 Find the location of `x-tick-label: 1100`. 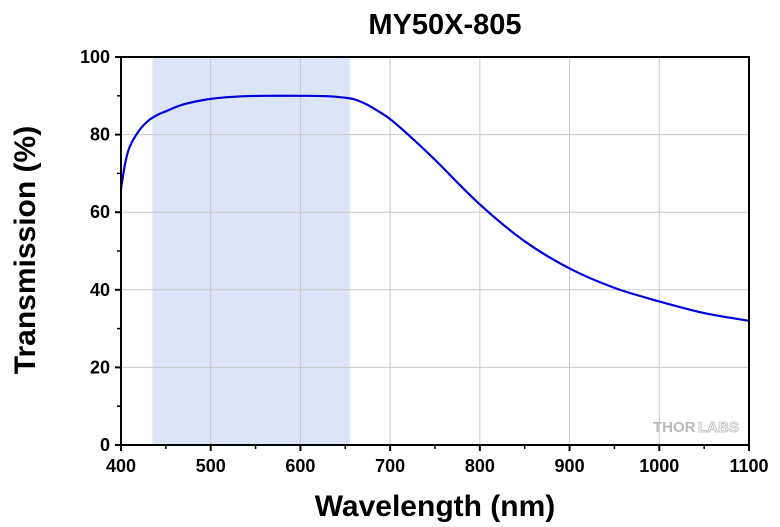

x-tick-label: 1100 is located at coordinates (748, 466).